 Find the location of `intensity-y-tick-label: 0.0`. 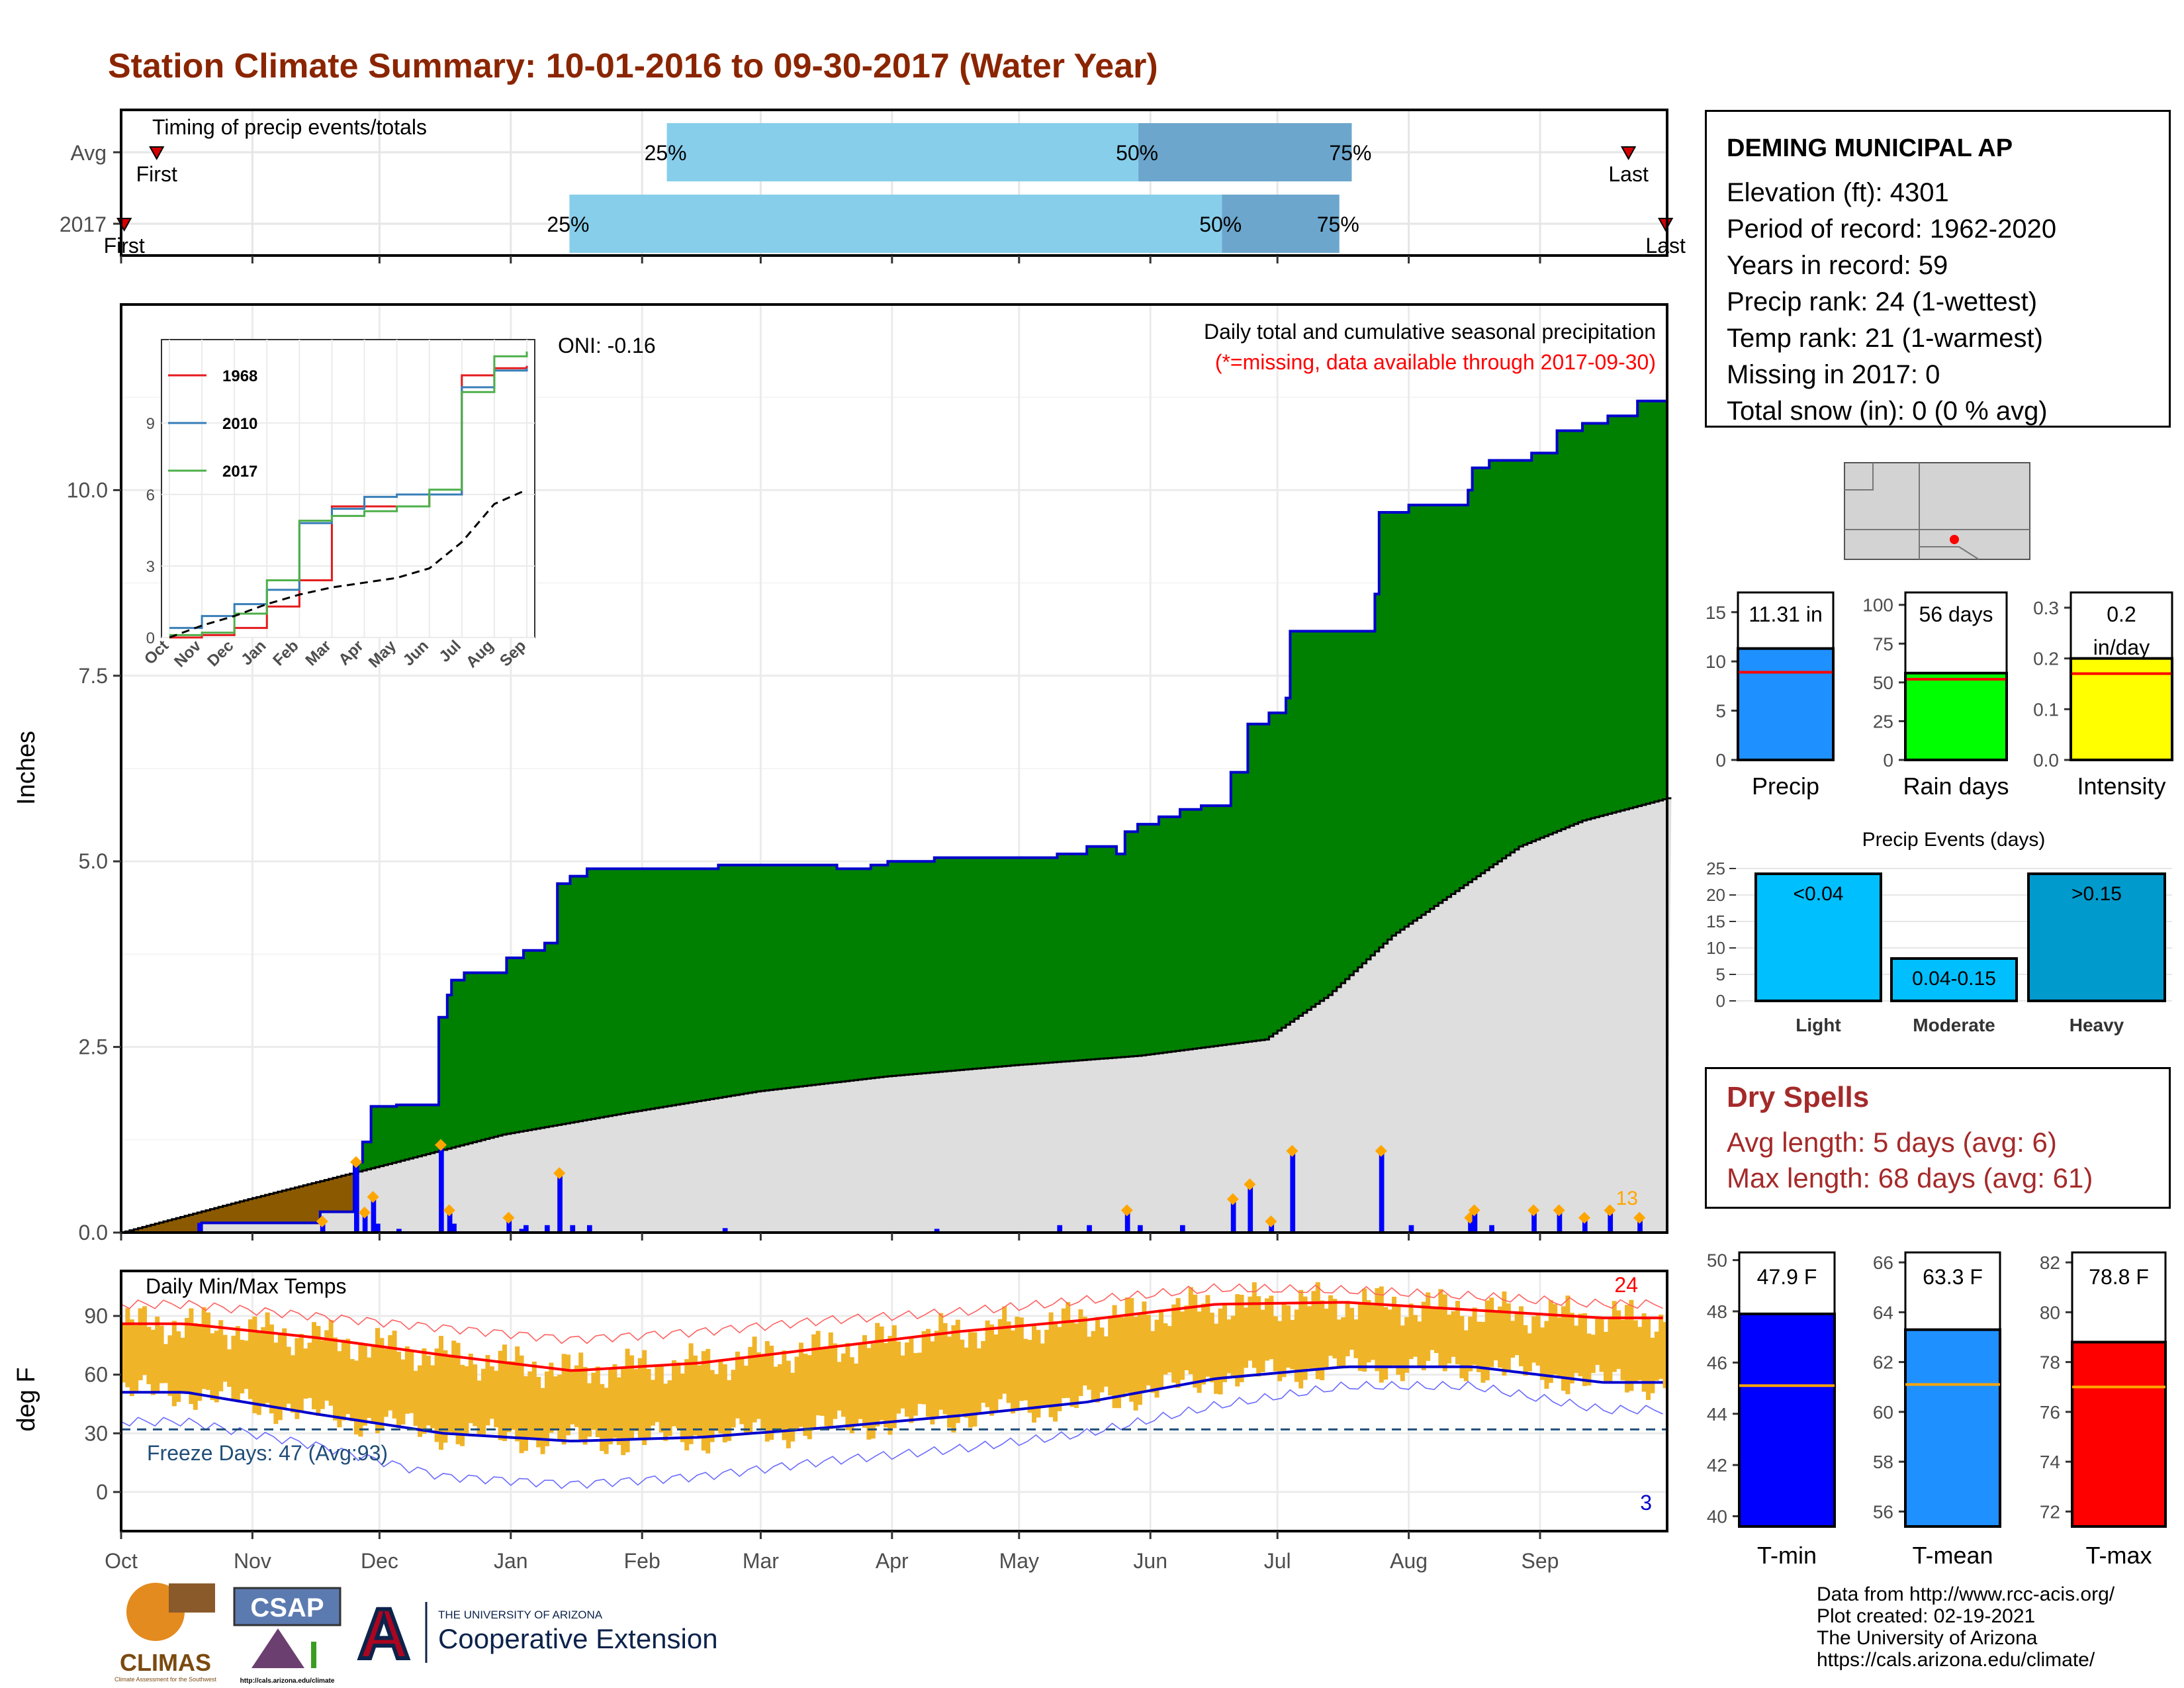

intensity-y-tick-label: 0.0 is located at coordinates (2046, 760).